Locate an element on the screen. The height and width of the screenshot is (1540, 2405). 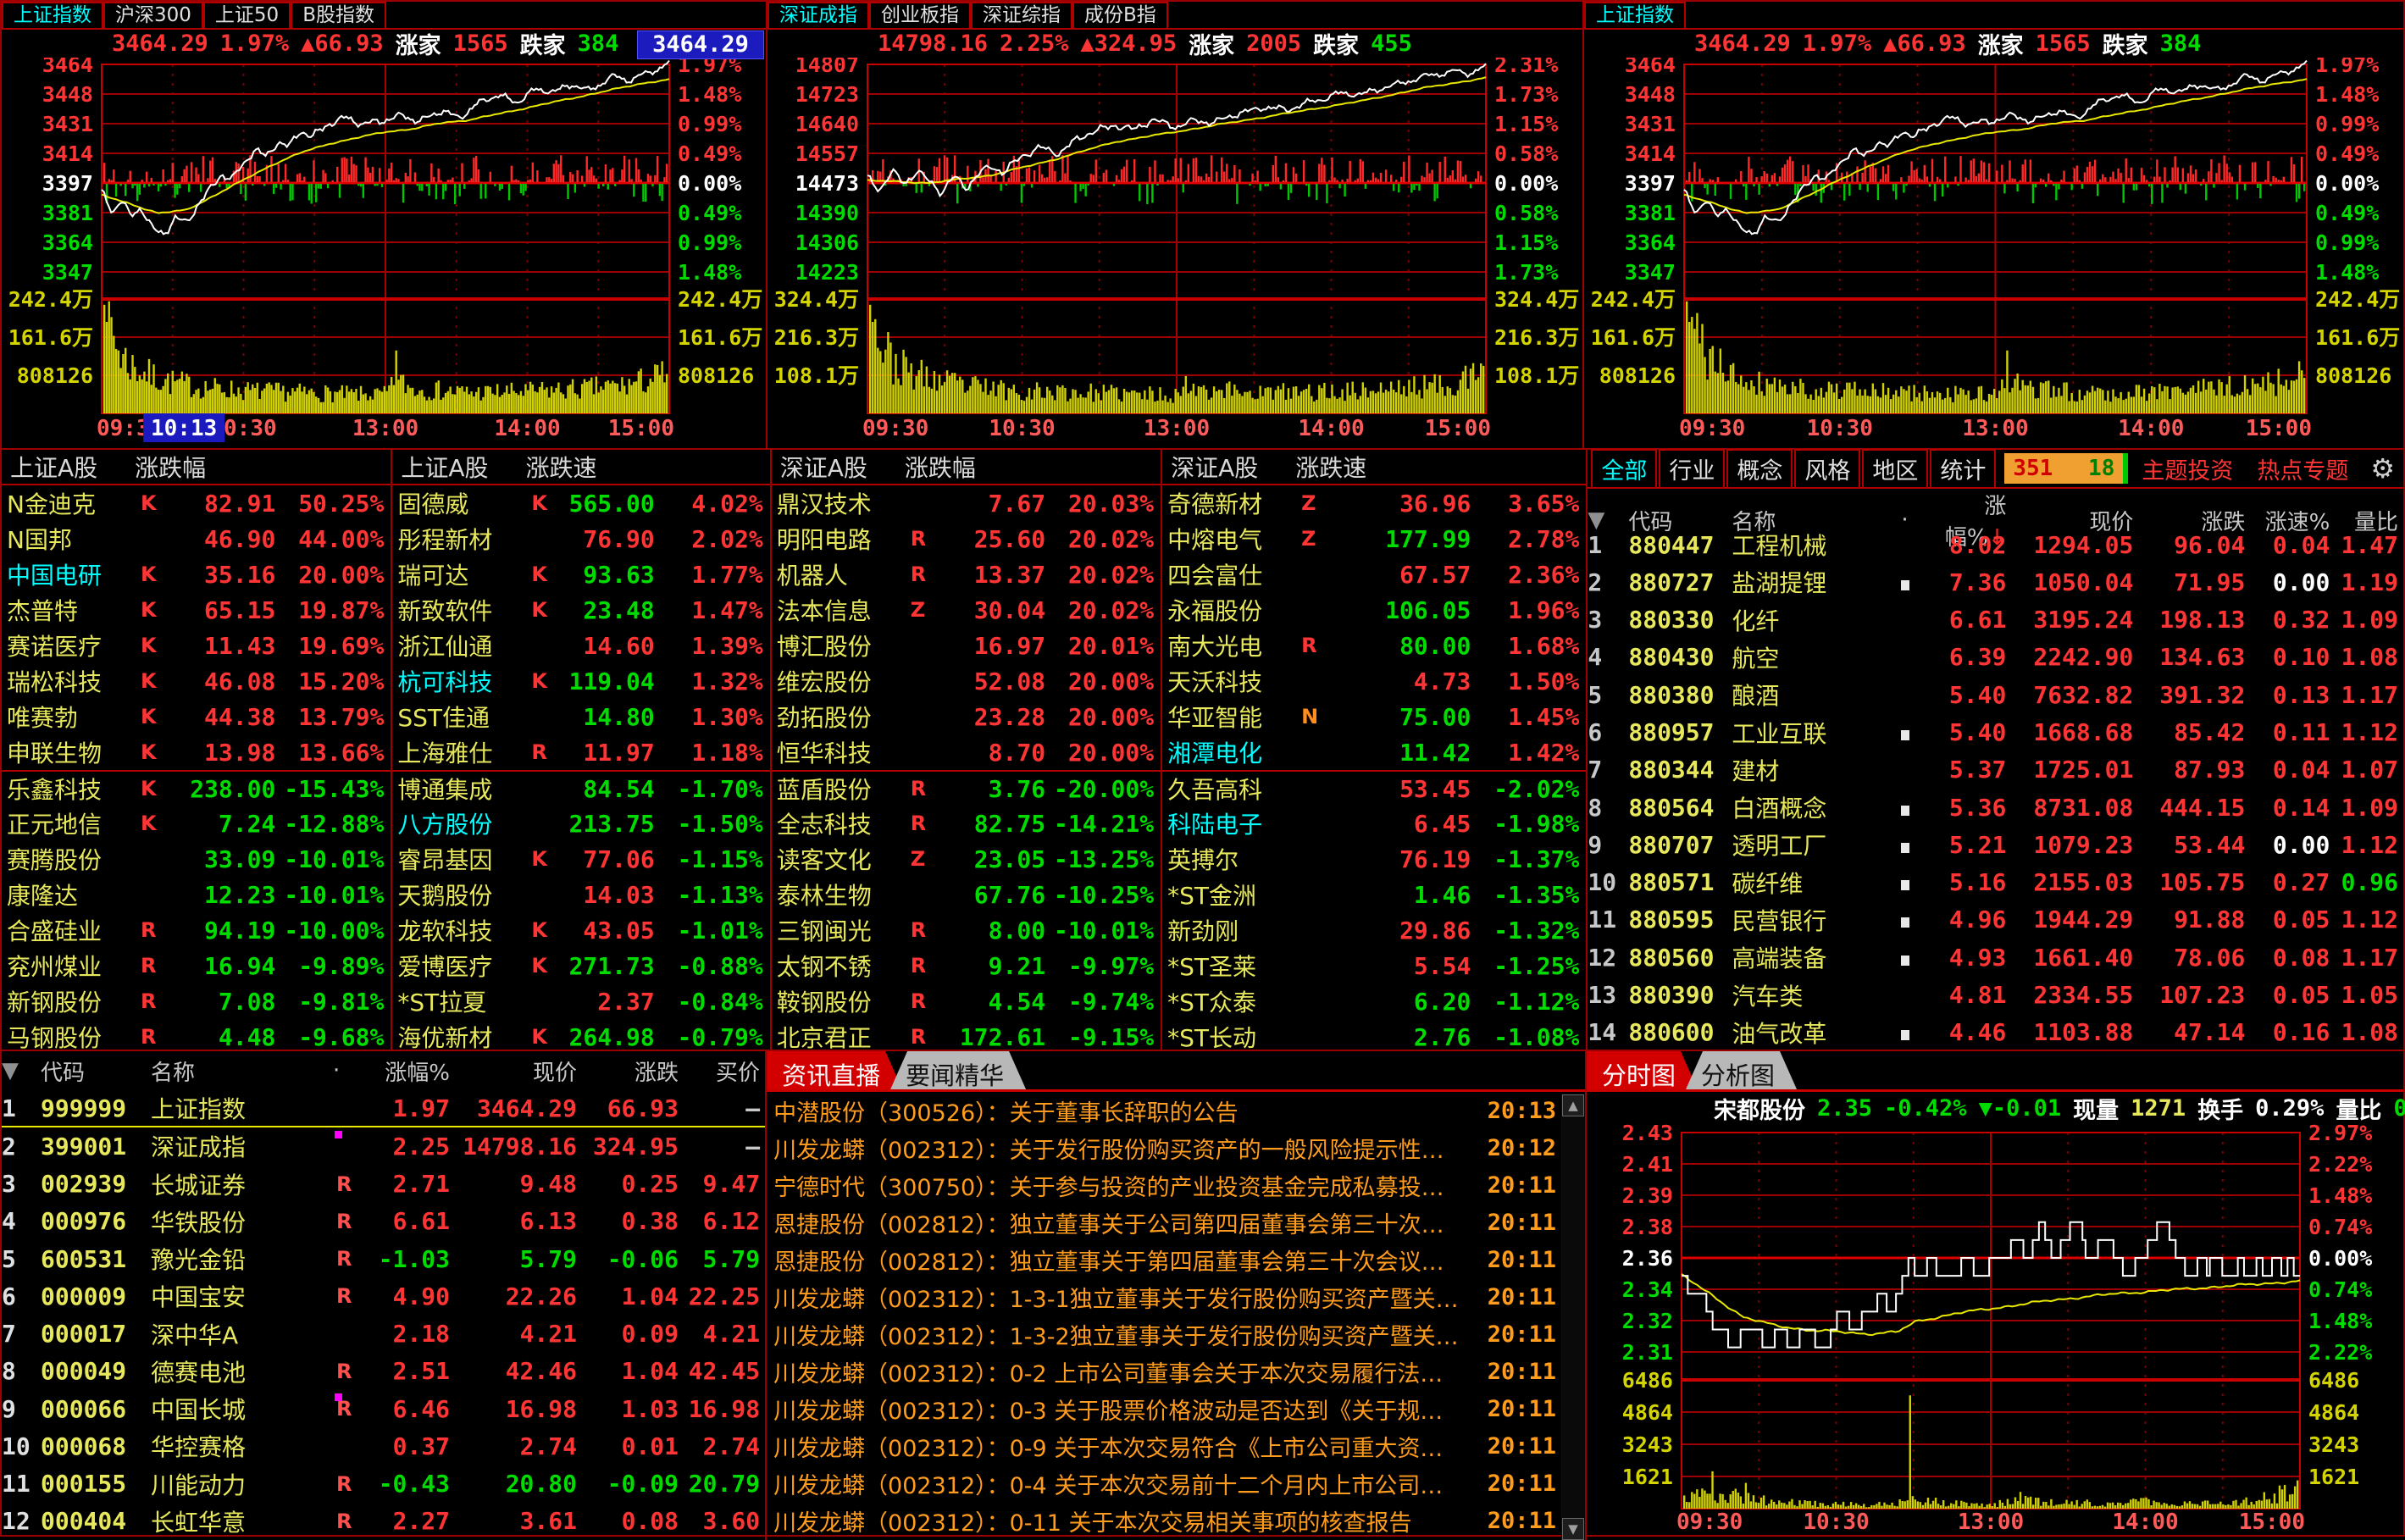
news-item: 恩捷股份（002812）：独立董事关于第四届董事会第三十次会议… 20:11 is located at coordinates (1163, 1259).